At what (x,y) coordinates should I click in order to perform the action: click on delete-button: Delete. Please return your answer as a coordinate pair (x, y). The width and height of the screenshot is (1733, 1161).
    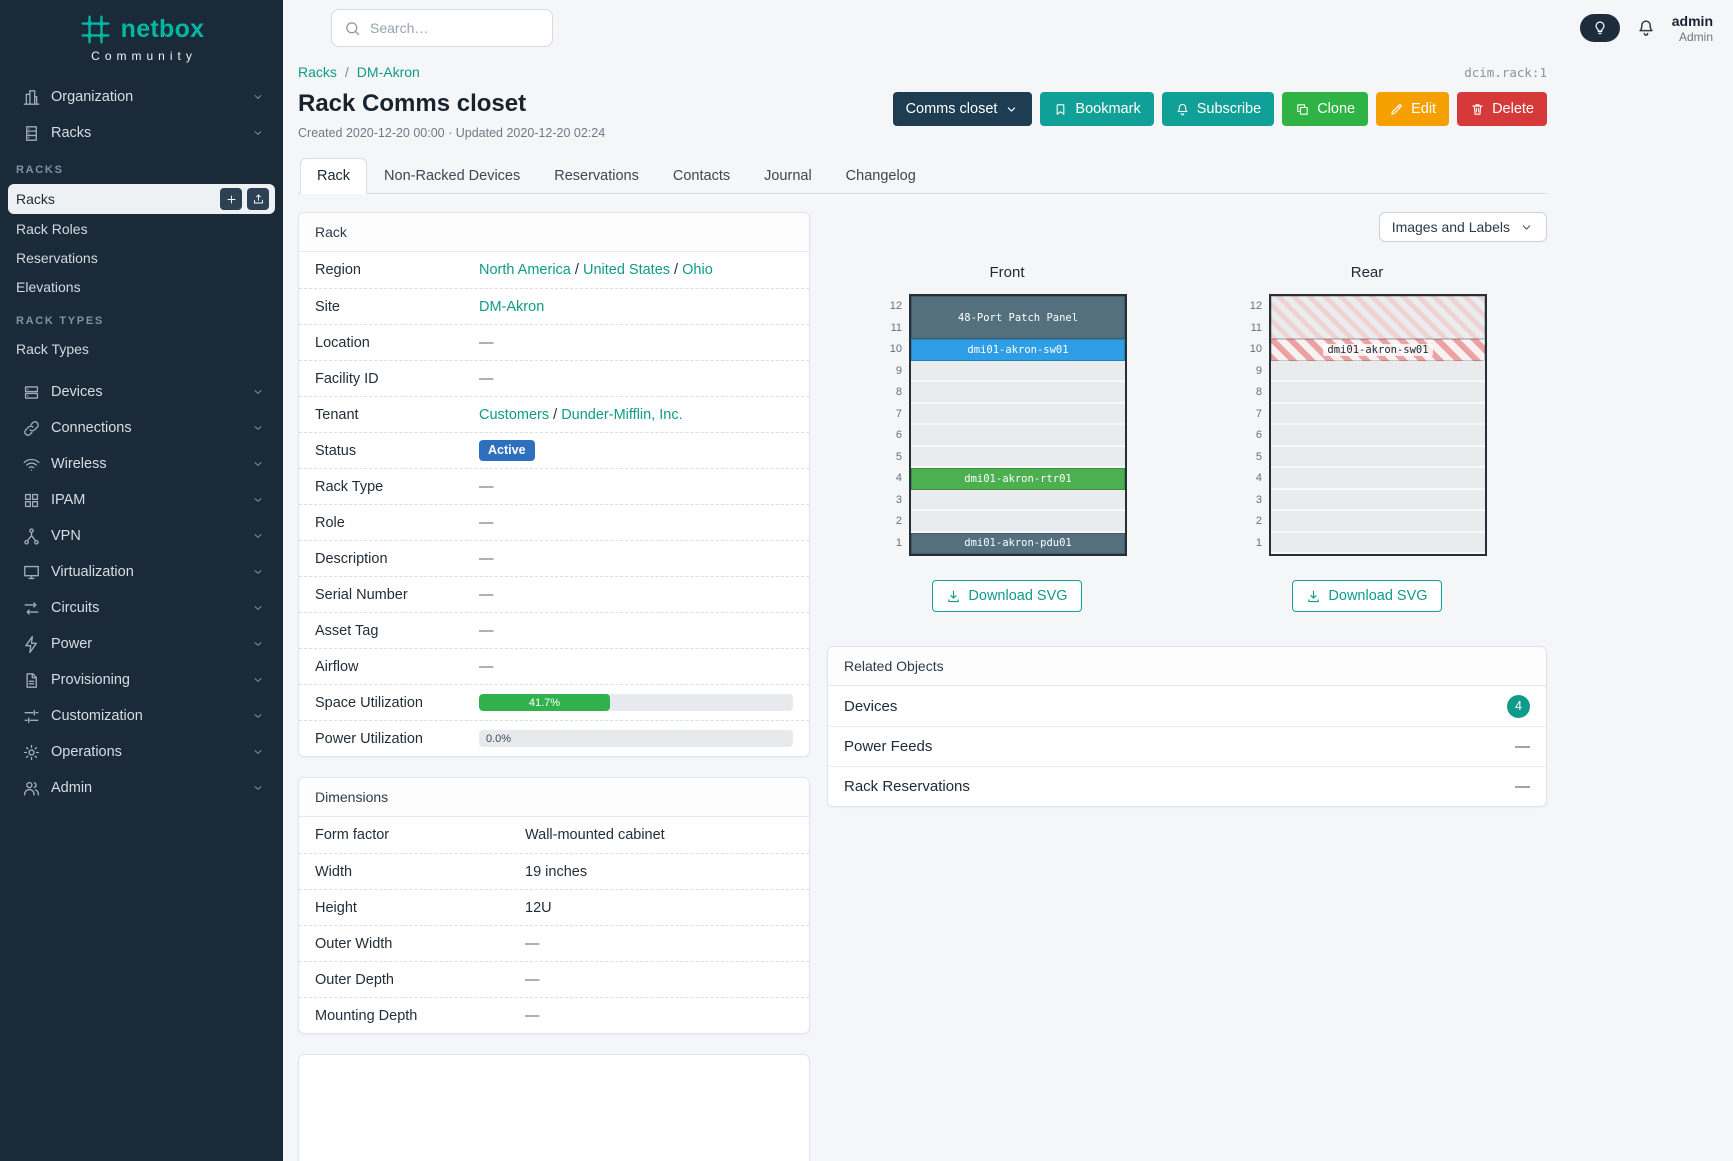
    Looking at the image, I should click on (1502, 109).